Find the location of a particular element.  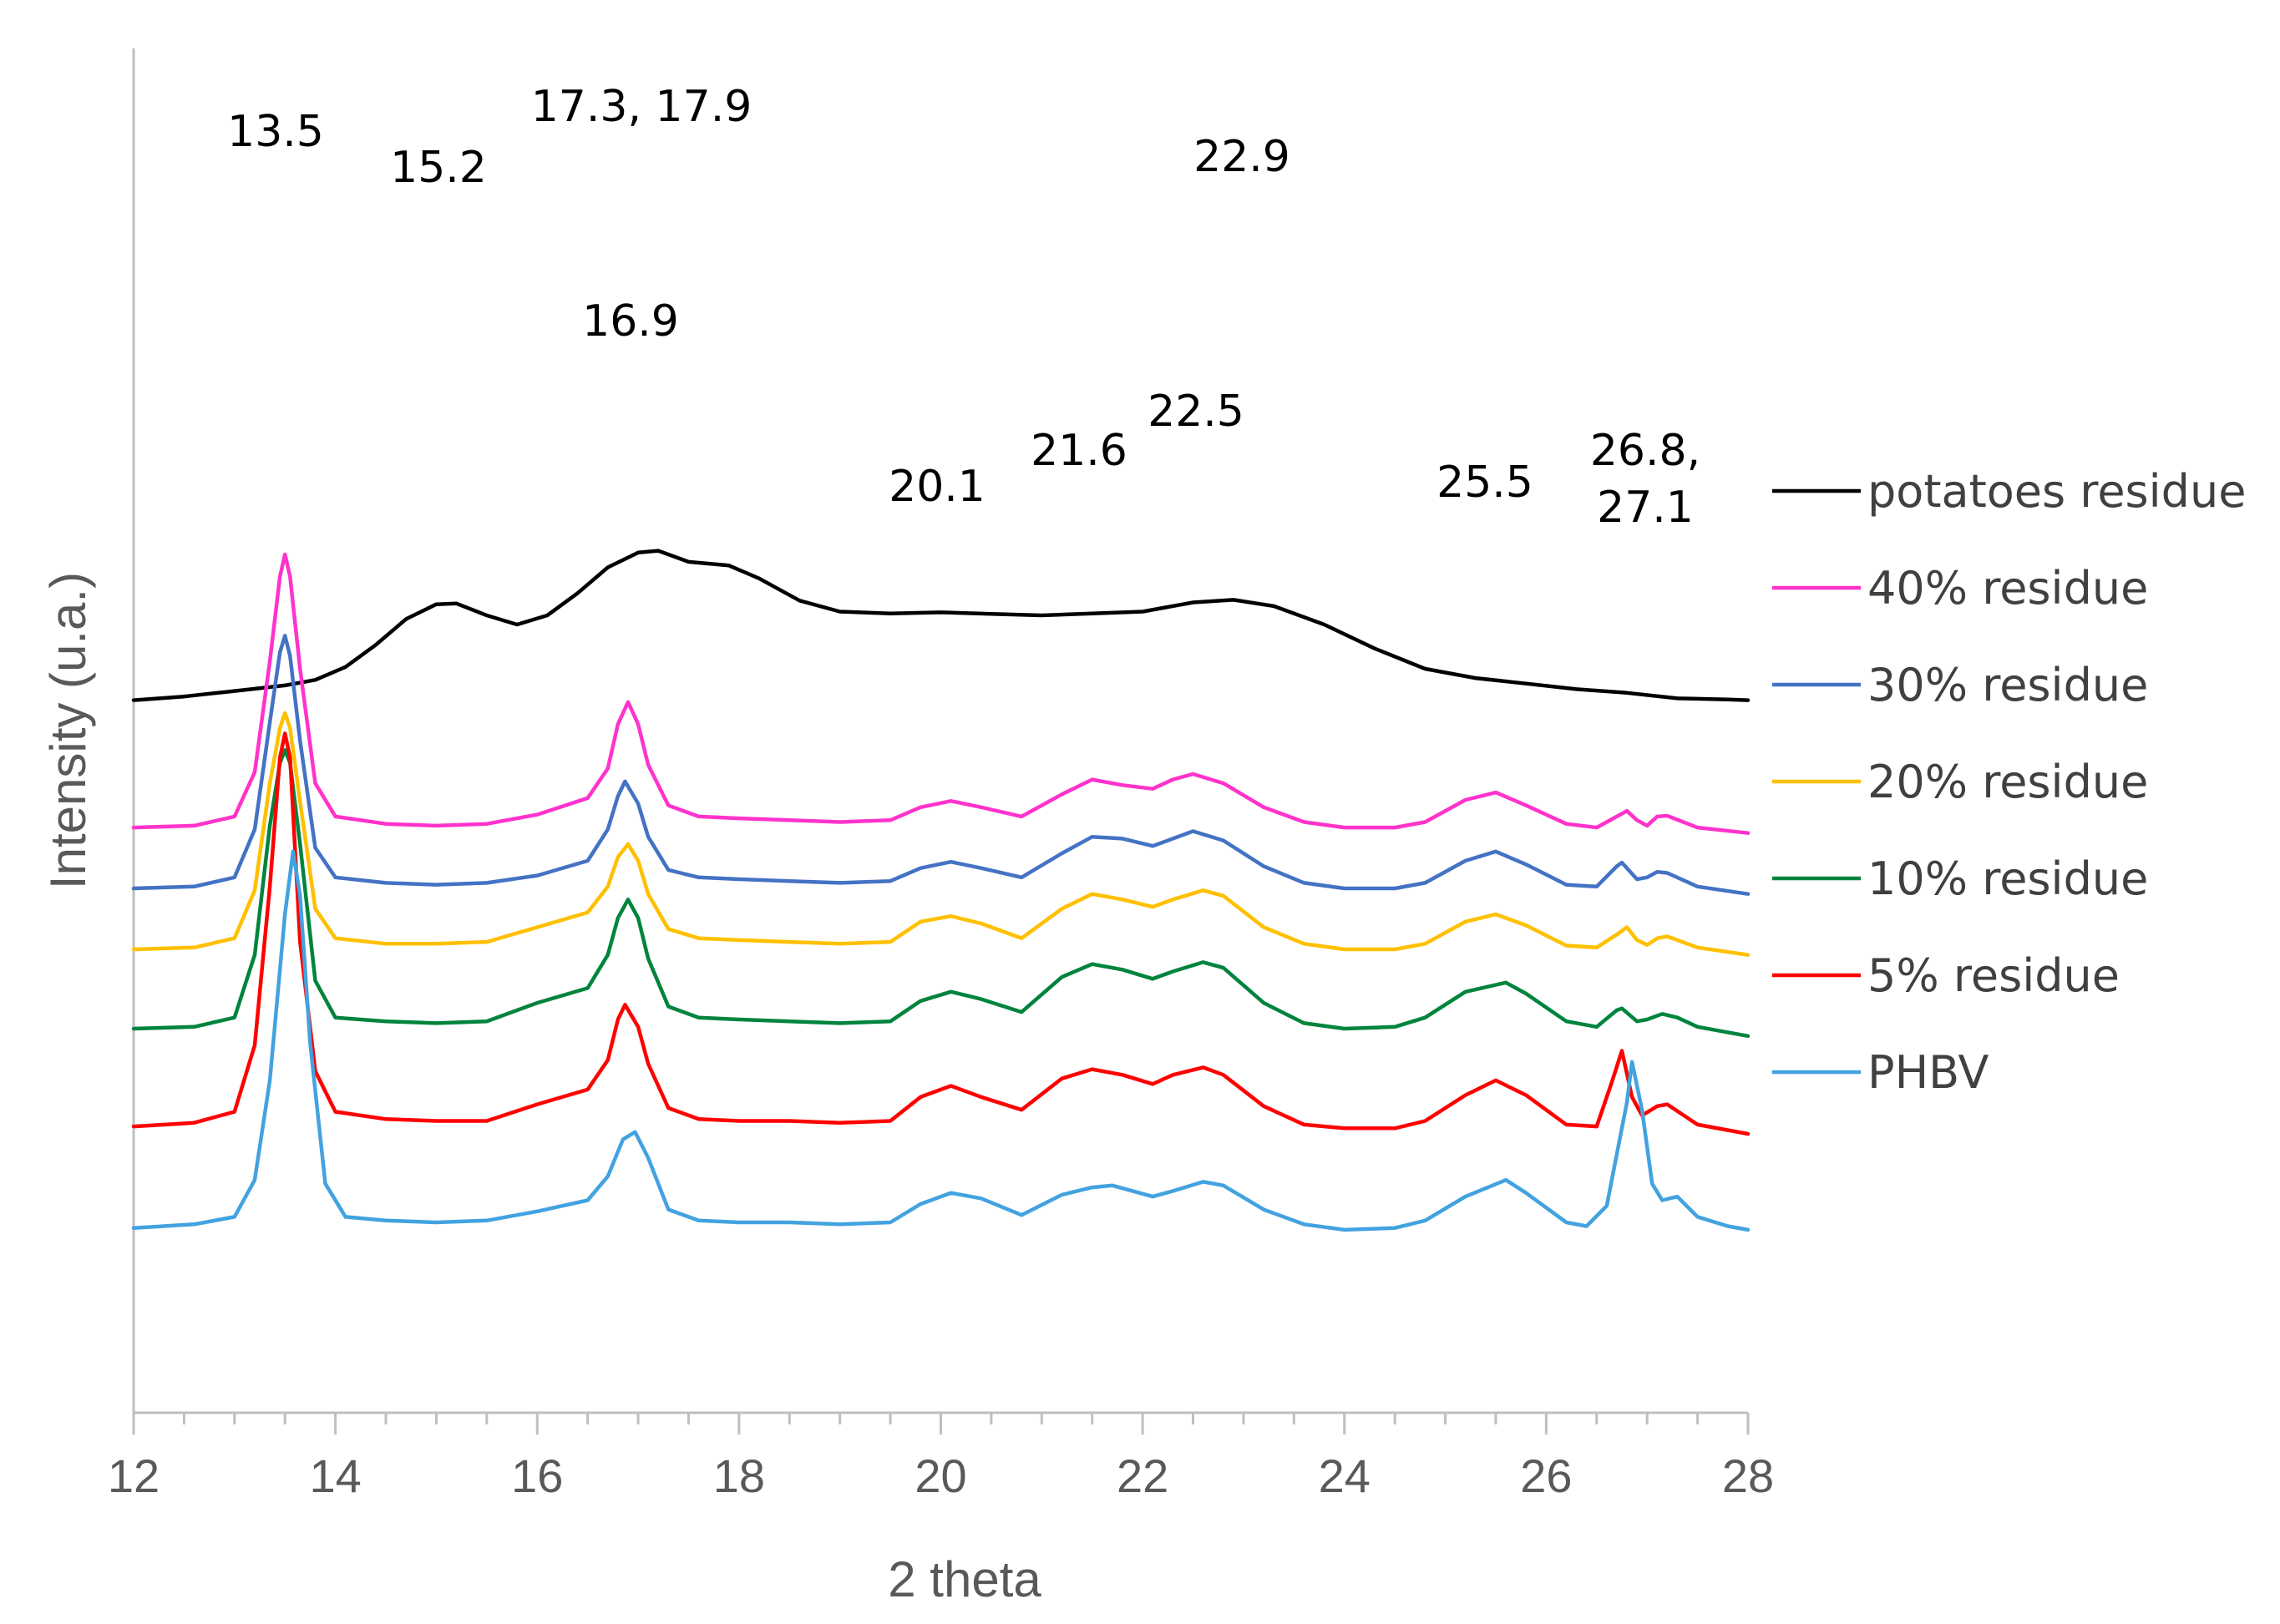

legend-label-6: PHBV is located at coordinates (1928, 1072).